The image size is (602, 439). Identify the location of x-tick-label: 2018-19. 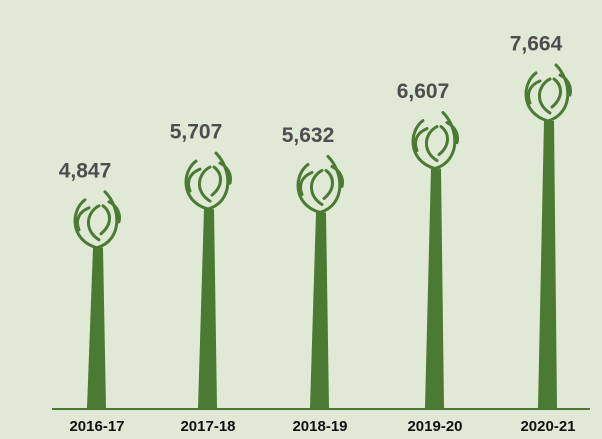
(319, 426).